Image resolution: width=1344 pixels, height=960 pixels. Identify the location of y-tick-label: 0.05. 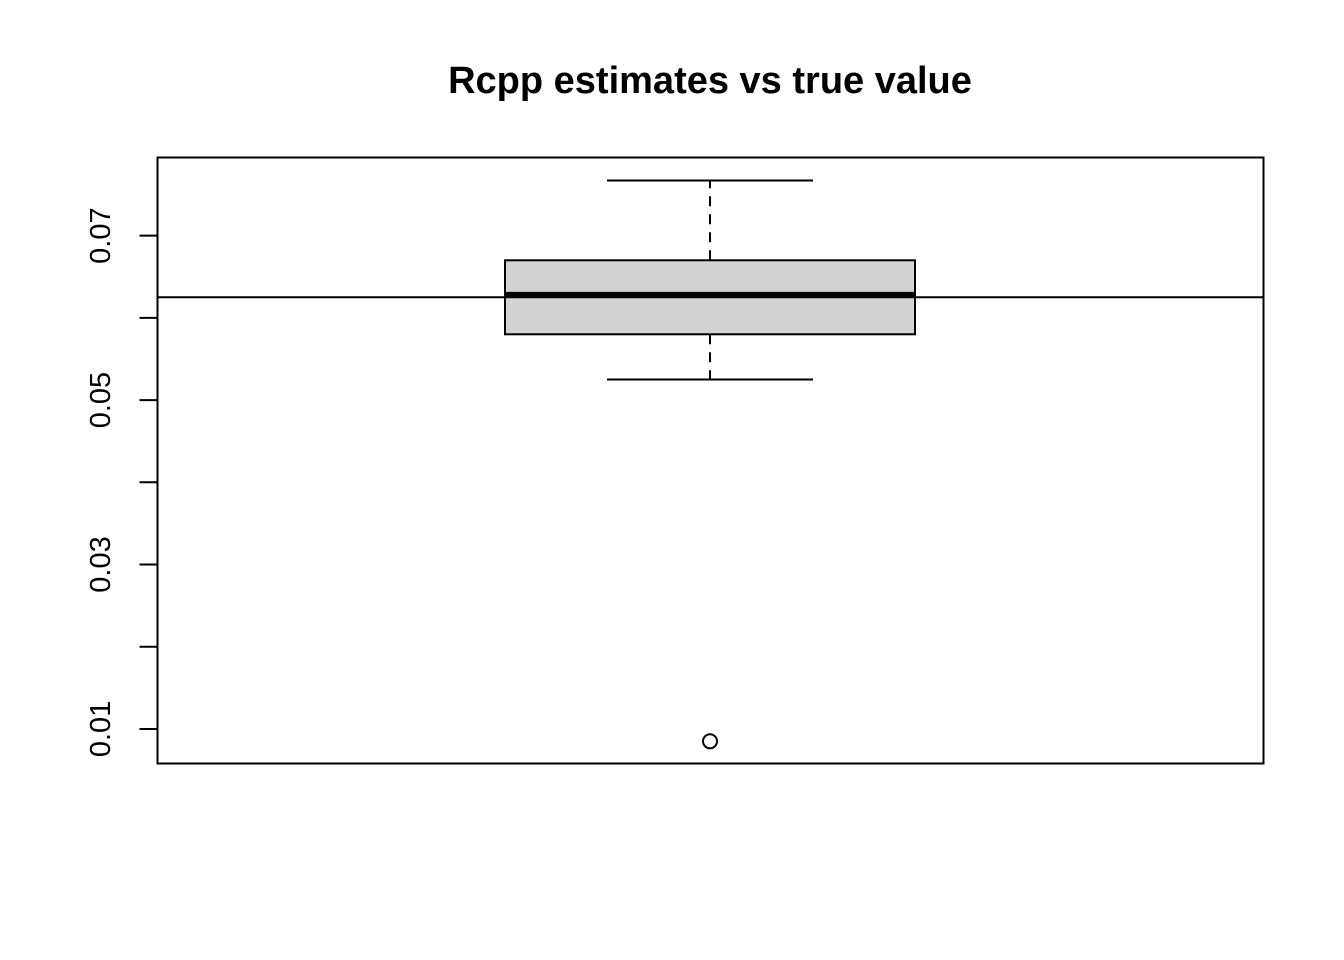
(101, 400).